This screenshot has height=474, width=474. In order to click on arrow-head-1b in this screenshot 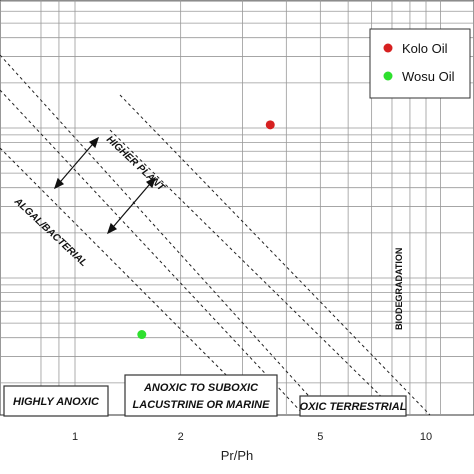, I will do `click(59, 183)`.